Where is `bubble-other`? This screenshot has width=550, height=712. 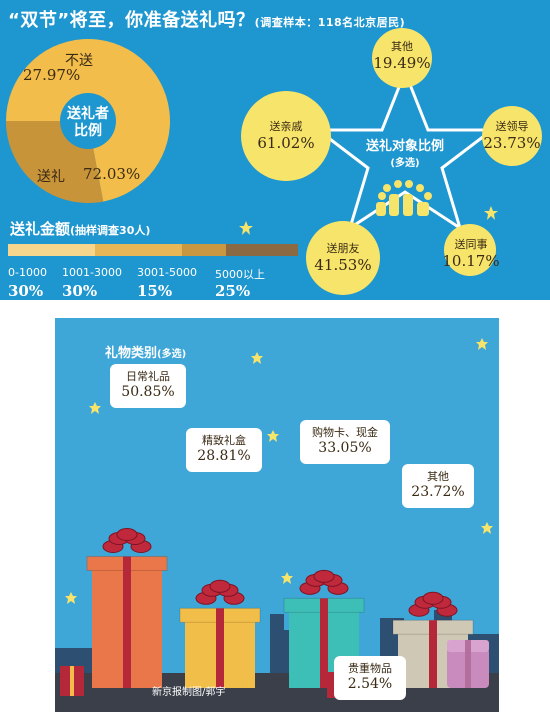 bubble-other is located at coordinates (402, 58).